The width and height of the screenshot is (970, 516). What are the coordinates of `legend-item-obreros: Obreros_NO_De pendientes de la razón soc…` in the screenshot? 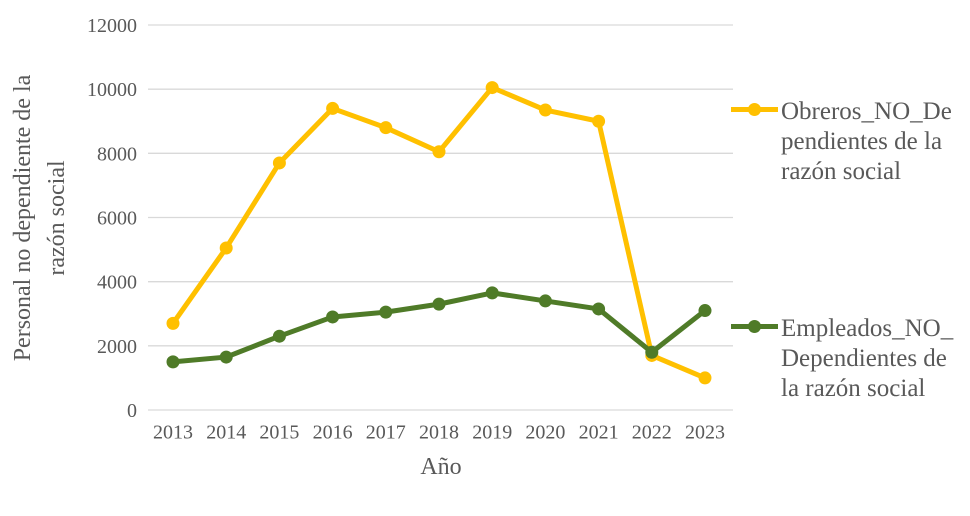 It's located at (841, 142).